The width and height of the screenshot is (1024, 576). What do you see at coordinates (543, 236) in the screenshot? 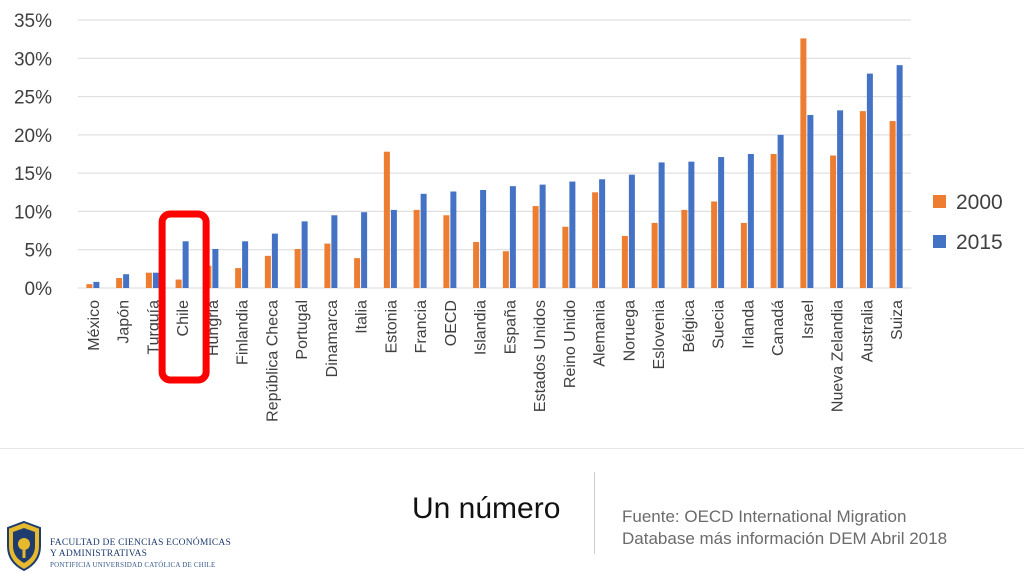
I see `bar-2015-estados-unidos` at bounding box center [543, 236].